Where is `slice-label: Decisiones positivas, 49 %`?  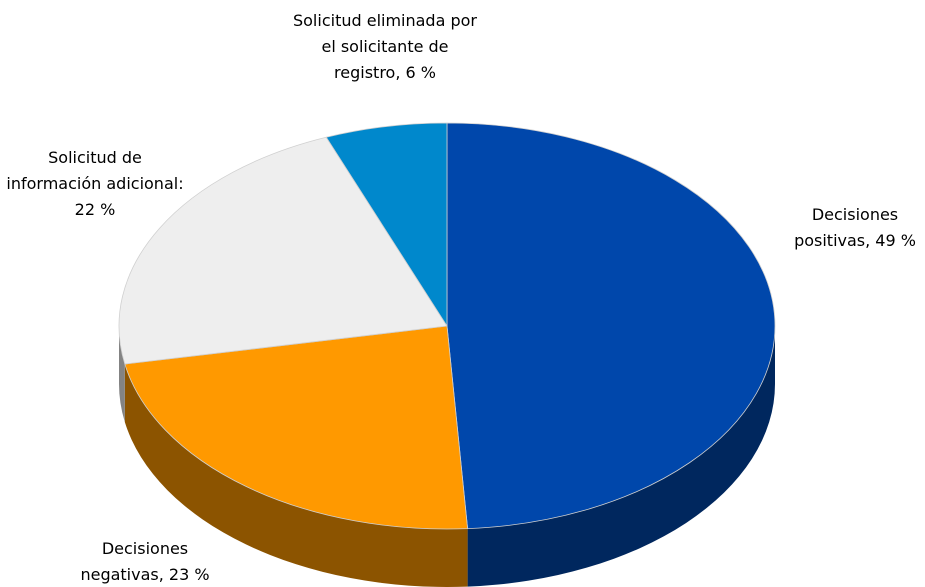
slice-label: Decisiones positivas, 49 % is located at coordinates (855, 227).